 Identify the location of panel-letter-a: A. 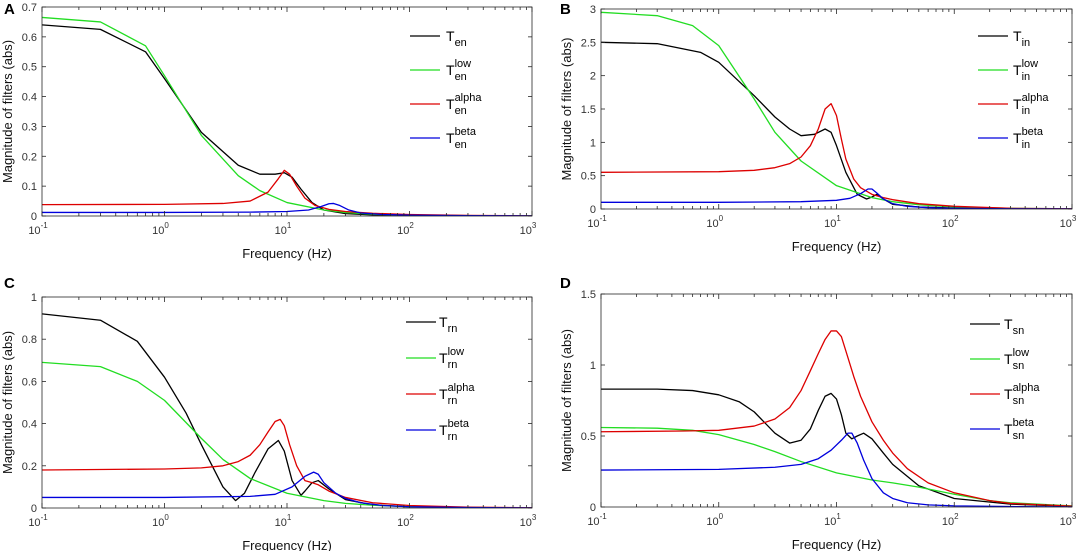
(9, 9).